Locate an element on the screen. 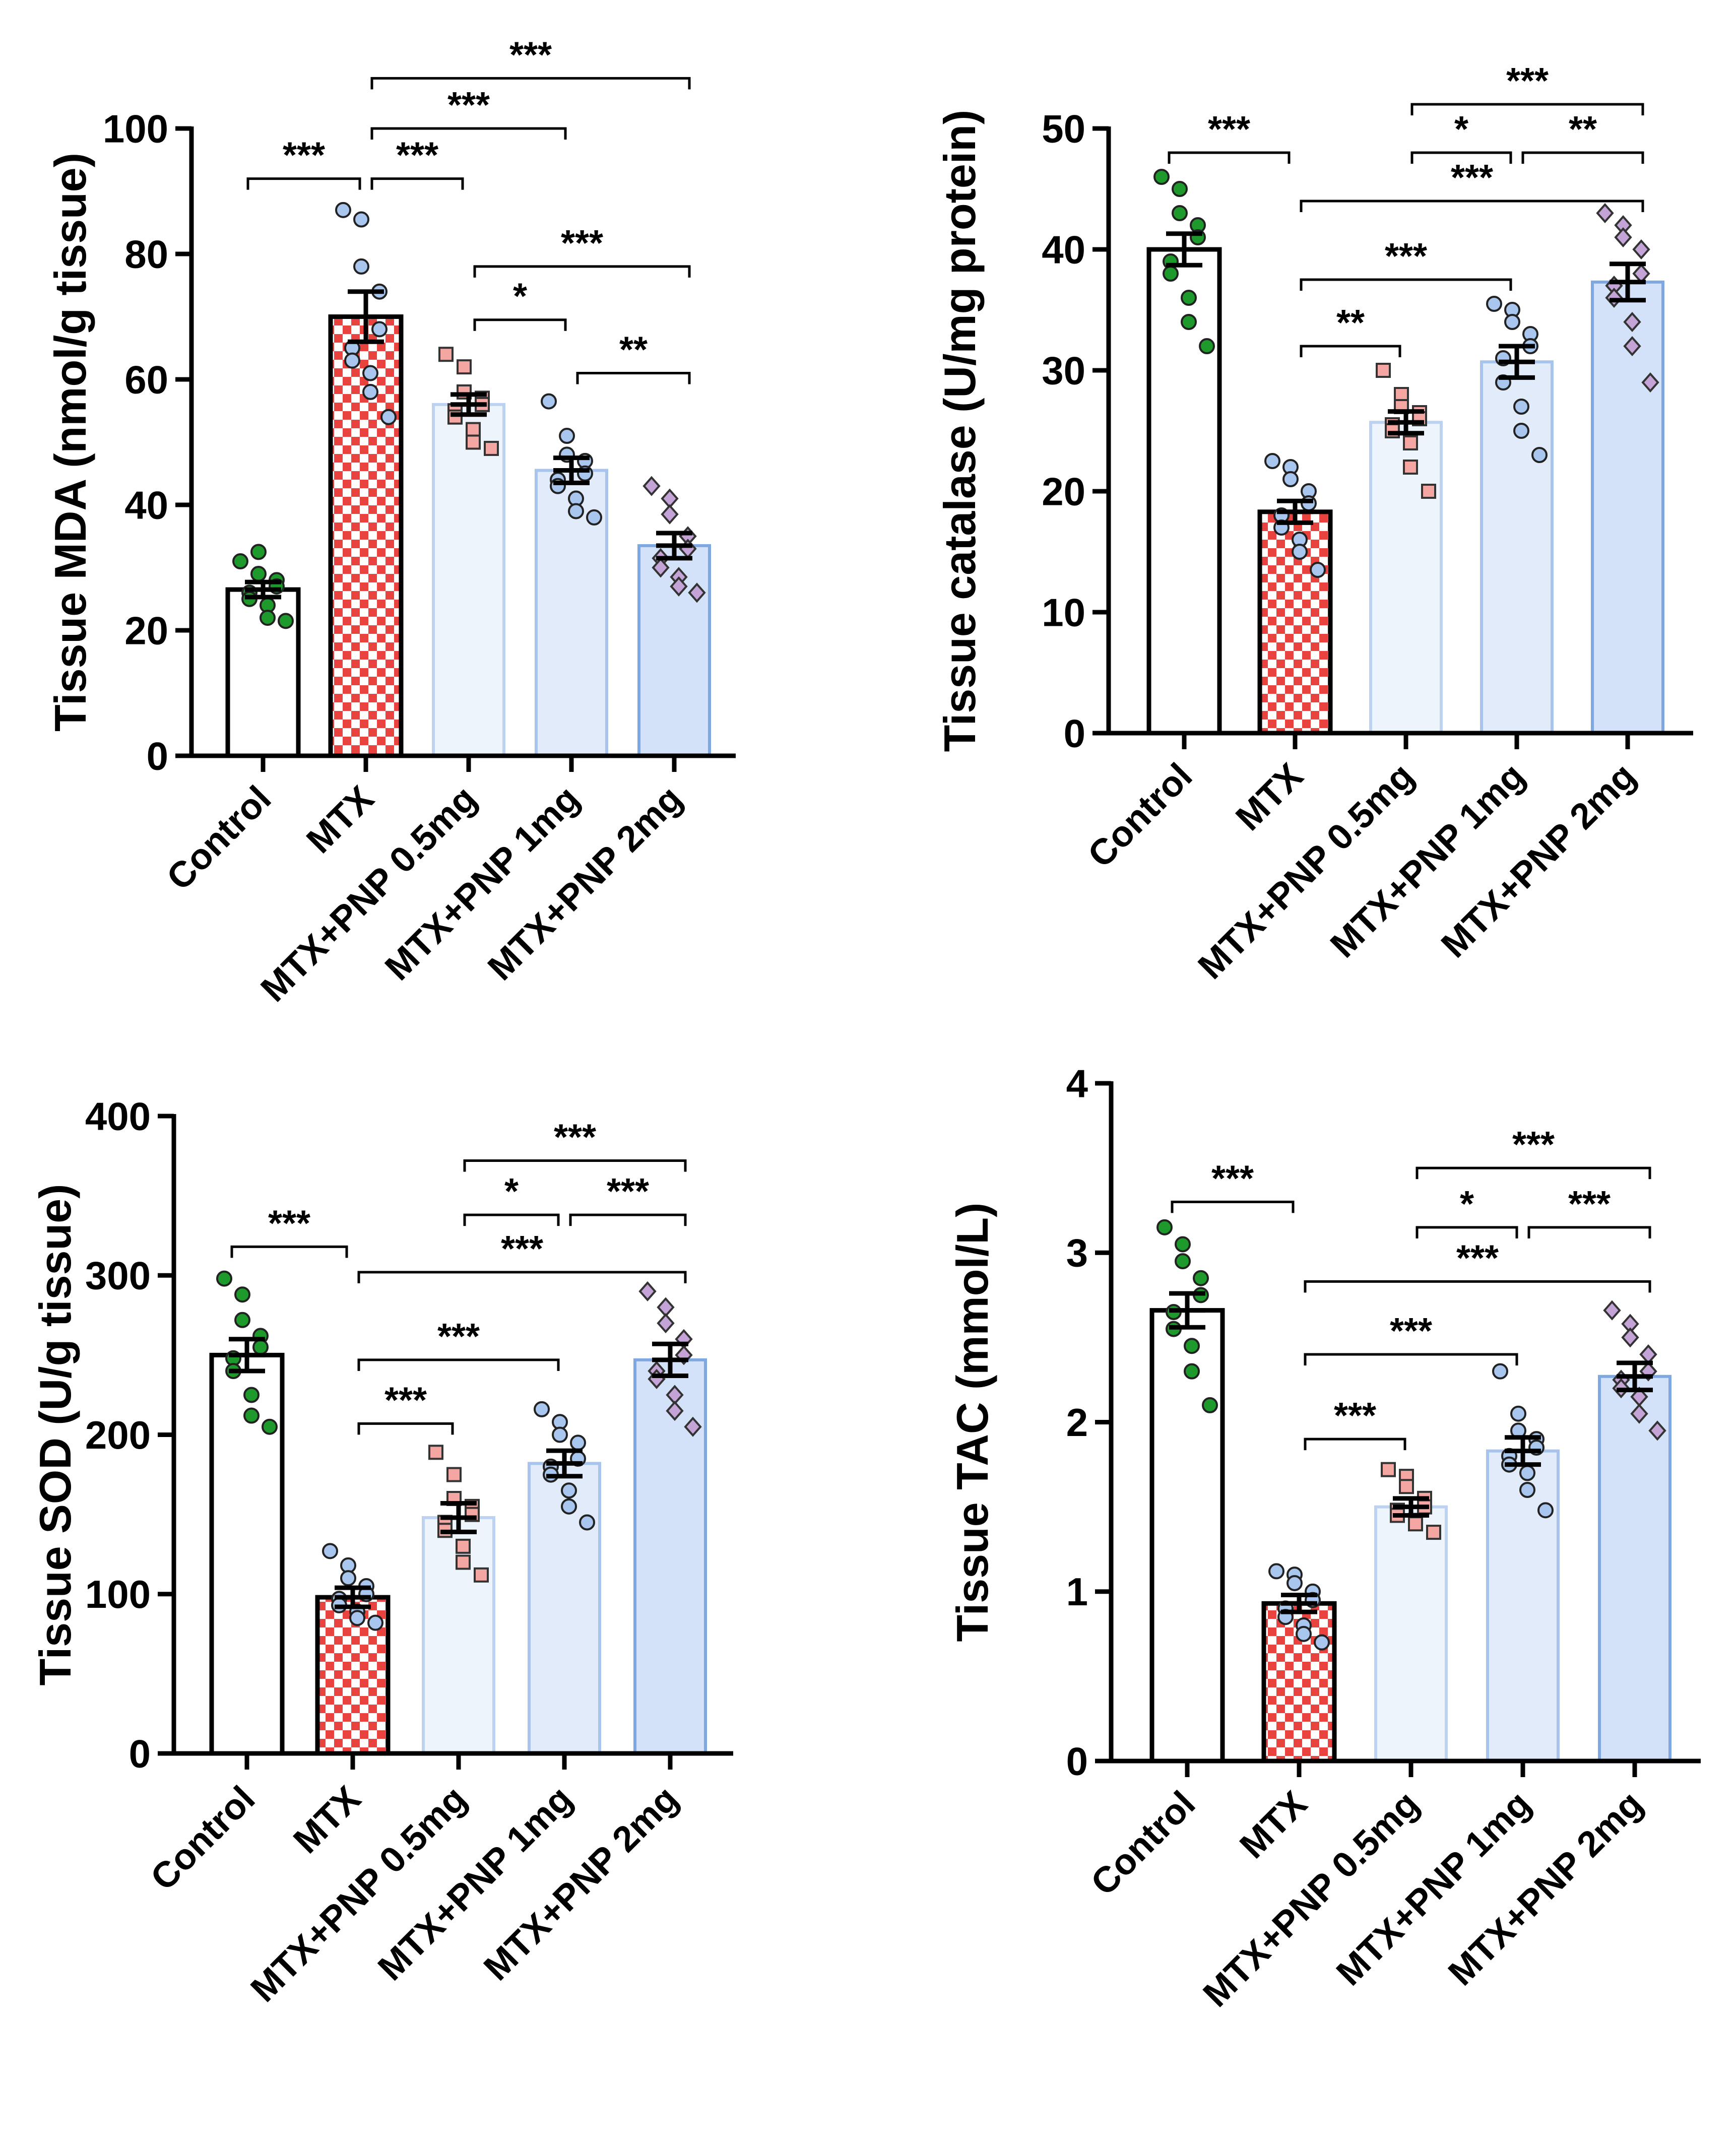 The image size is (1736, 2152). y-axis-title: Tissue catalase (U/mg protein) is located at coordinates (960, 431).